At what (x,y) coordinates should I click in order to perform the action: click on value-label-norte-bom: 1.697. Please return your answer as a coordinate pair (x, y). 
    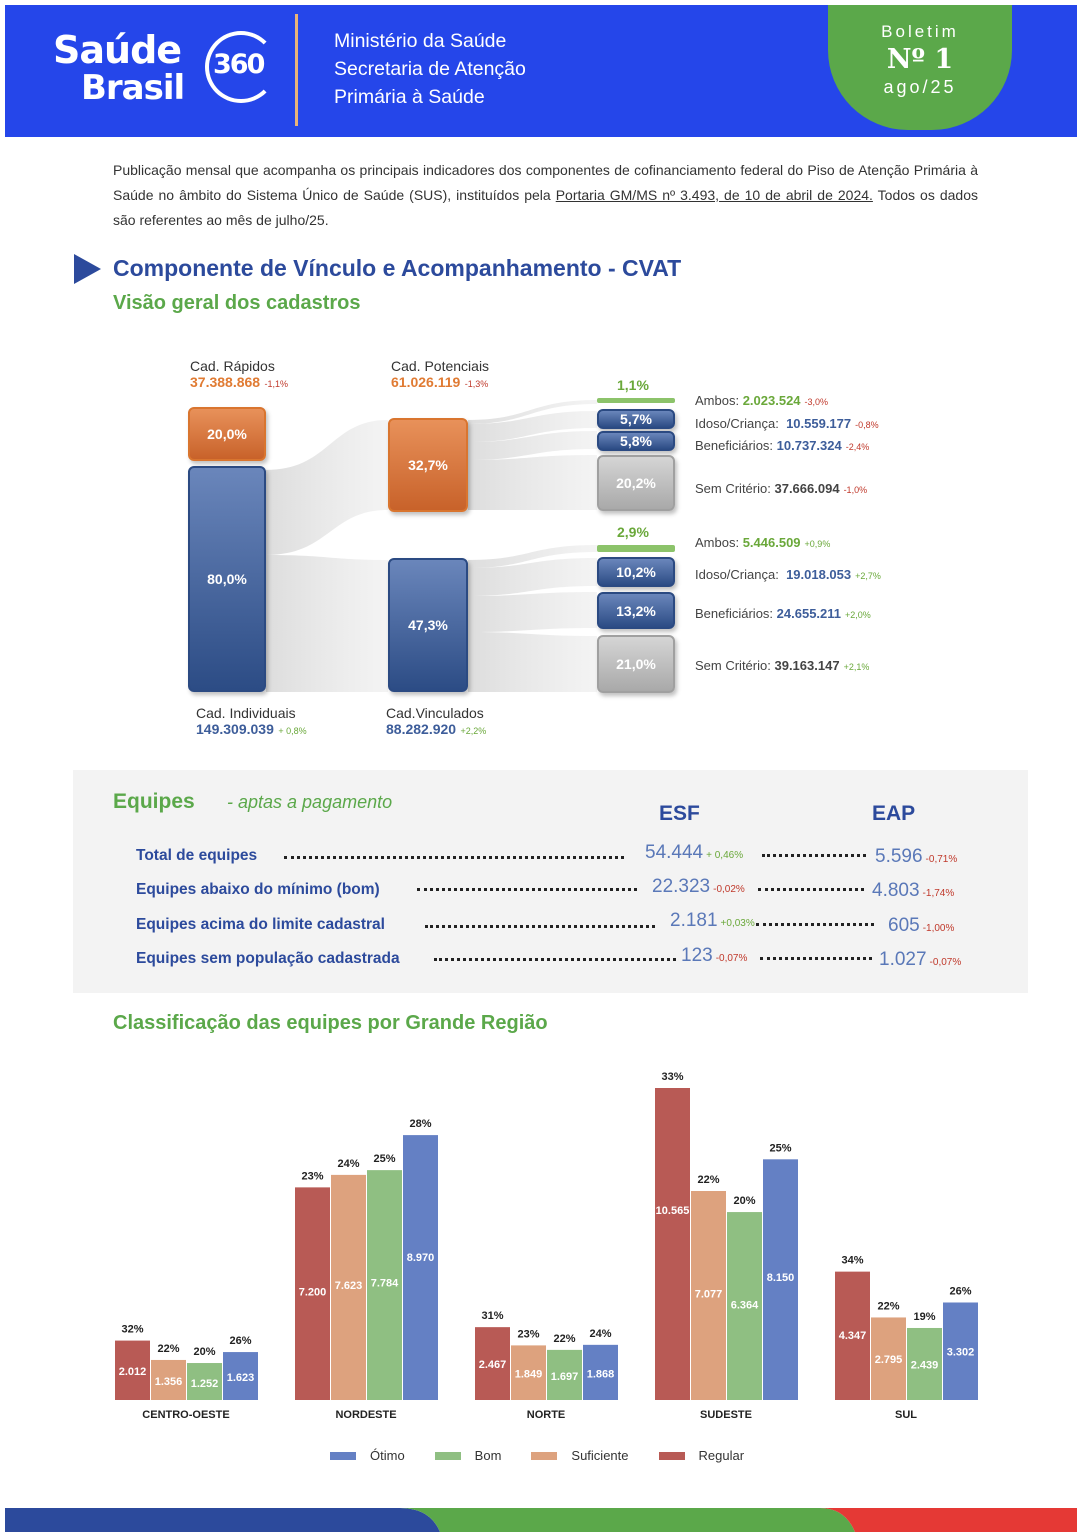
    Looking at the image, I should click on (565, 1377).